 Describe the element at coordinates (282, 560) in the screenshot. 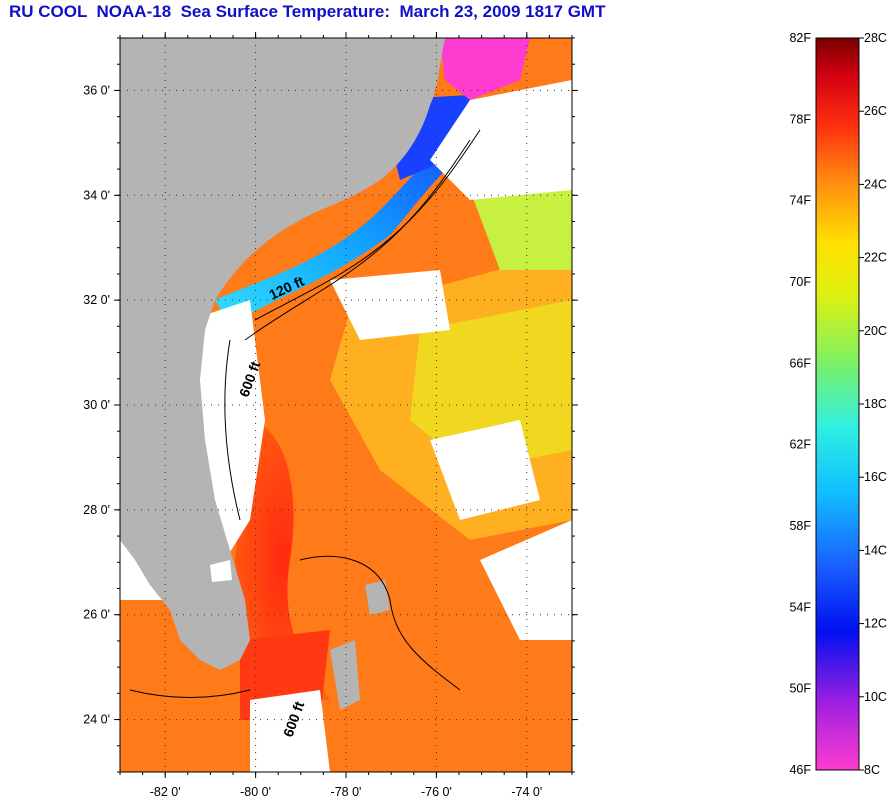

I see `gulf-stream-band` at that location.